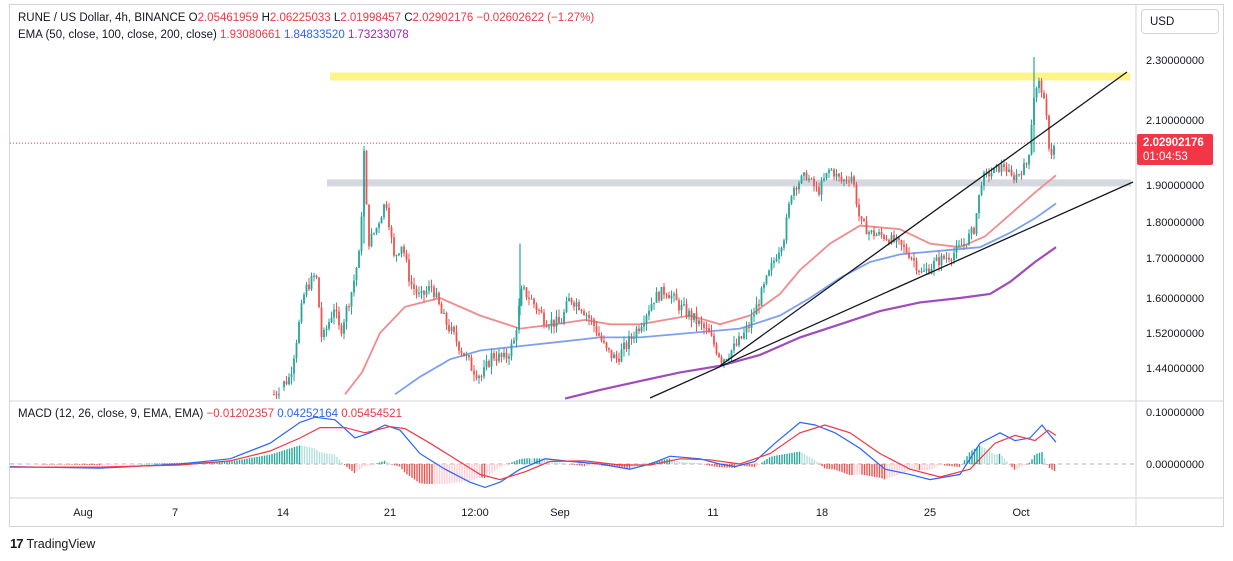 This screenshot has height=561, width=1233. Describe the element at coordinates (1175, 369) in the screenshot. I see `price-tick-label: 1.44000000` at that location.